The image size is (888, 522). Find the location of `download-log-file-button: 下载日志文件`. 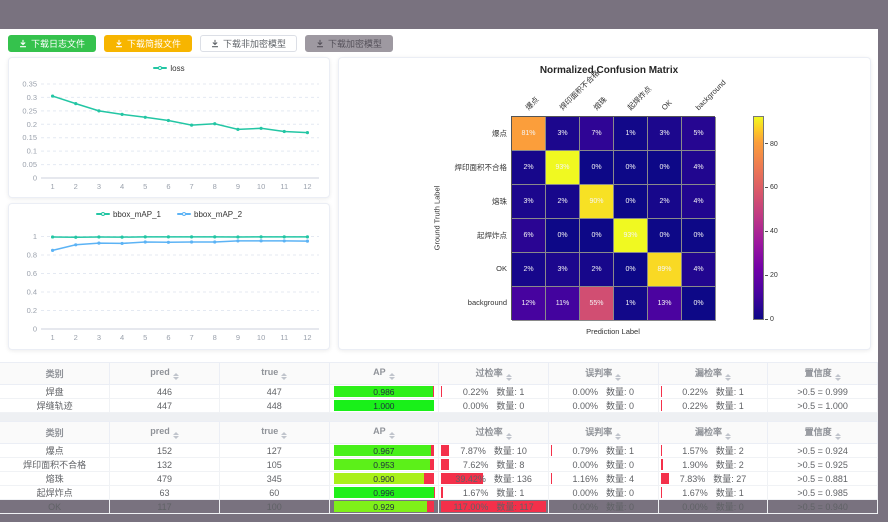

download-log-file-button: 下载日志文件 is located at coordinates (52, 43).